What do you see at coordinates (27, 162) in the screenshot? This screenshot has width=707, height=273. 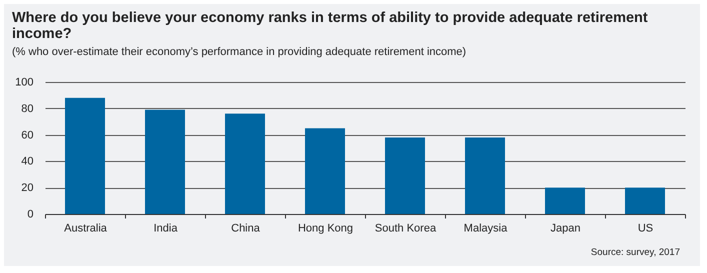 I see `y-tick-label: 40` at bounding box center [27, 162].